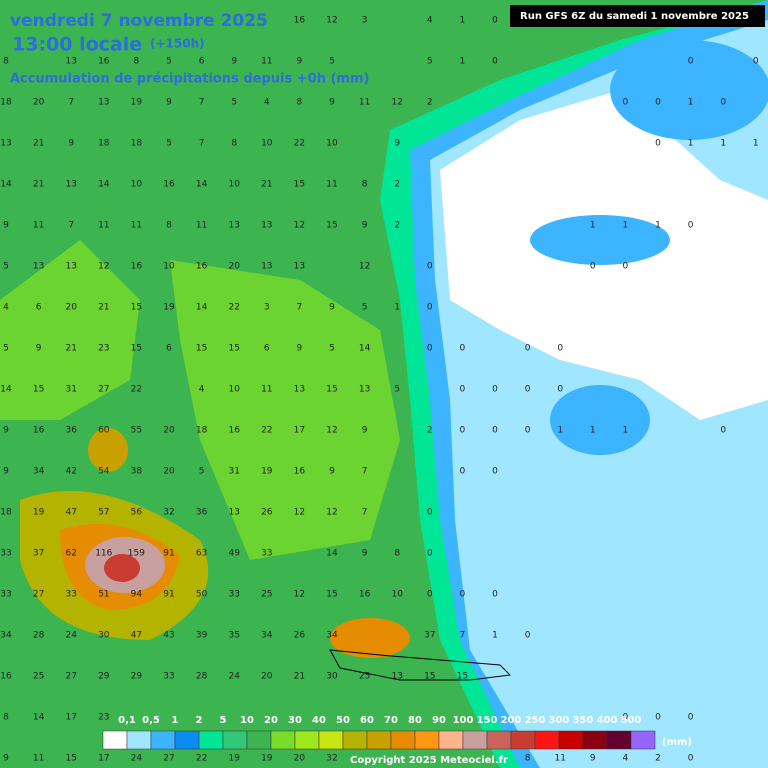  I want to click on grid-value: 16, so click(234, 431).